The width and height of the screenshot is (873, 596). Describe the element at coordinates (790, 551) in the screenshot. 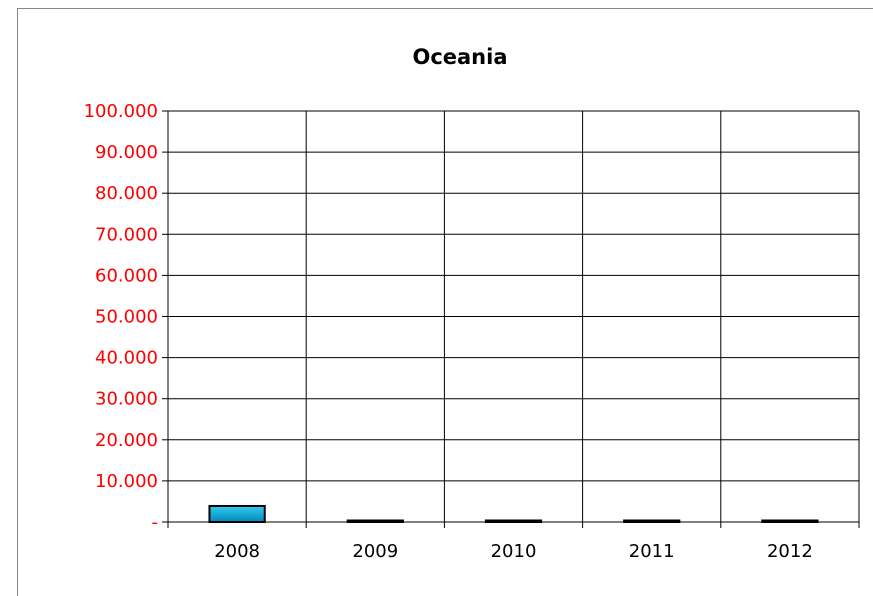

I see `x-tick-label: 2012` at that location.